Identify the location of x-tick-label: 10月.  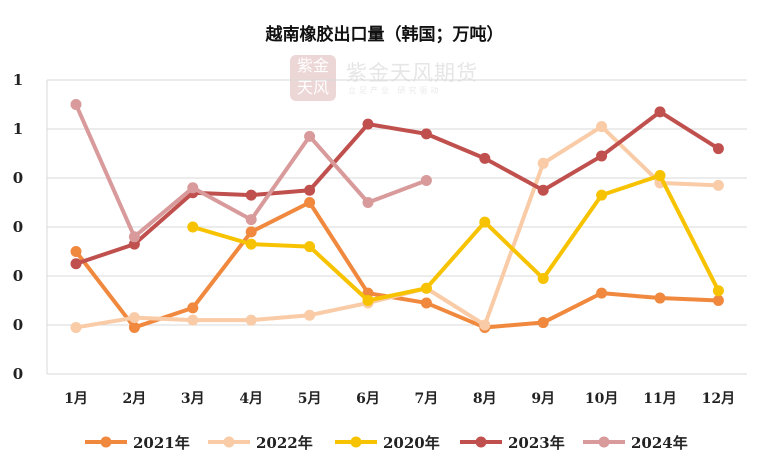
(601, 399).